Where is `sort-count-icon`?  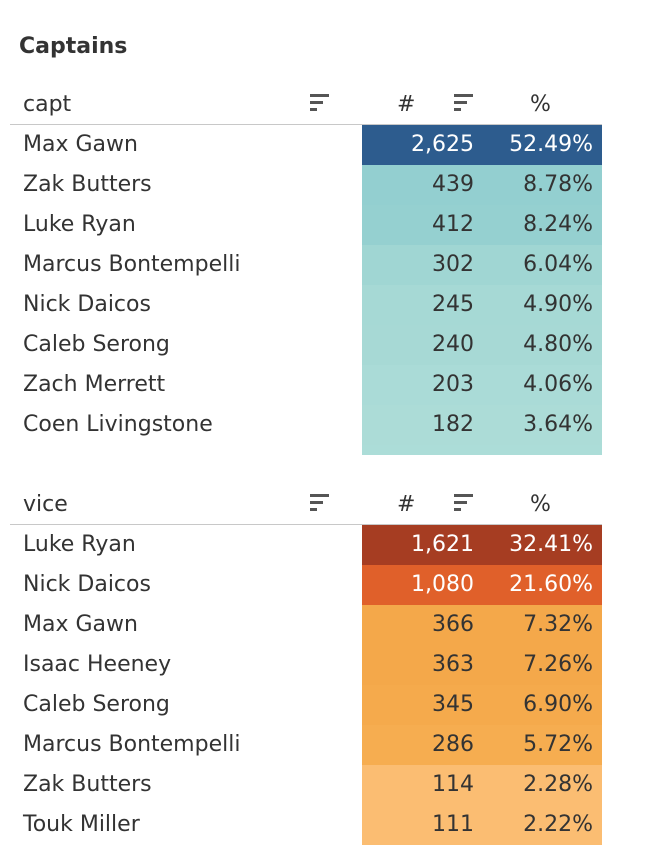 sort-count-icon is located at coordinates (464, 103).